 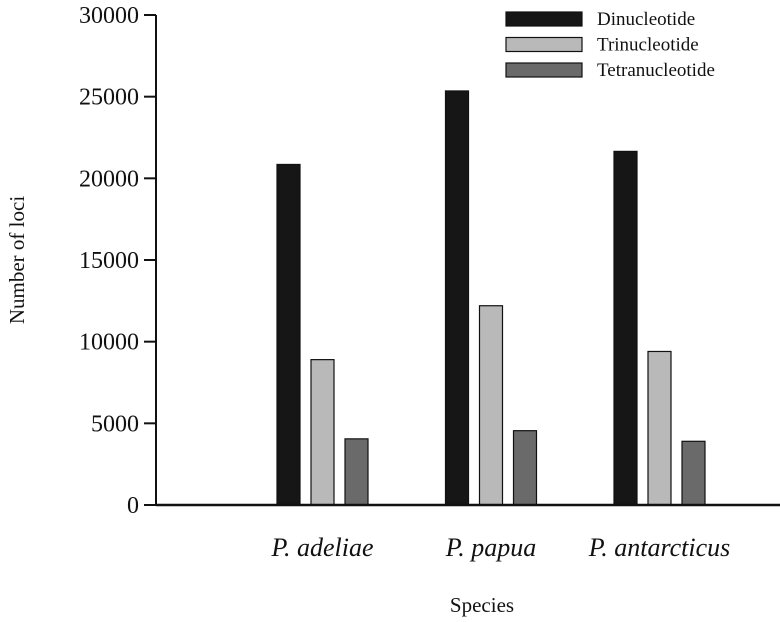 I want to click on y-axis: 0 5000 10000 15000 20000 25000 30000, so click(x=118, y=261).